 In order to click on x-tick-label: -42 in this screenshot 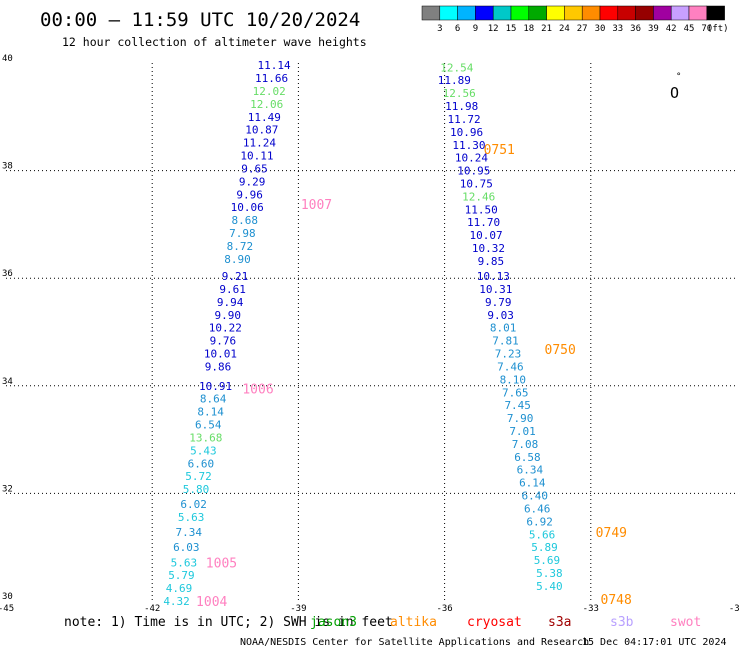, I will do `click(152, 609)`.